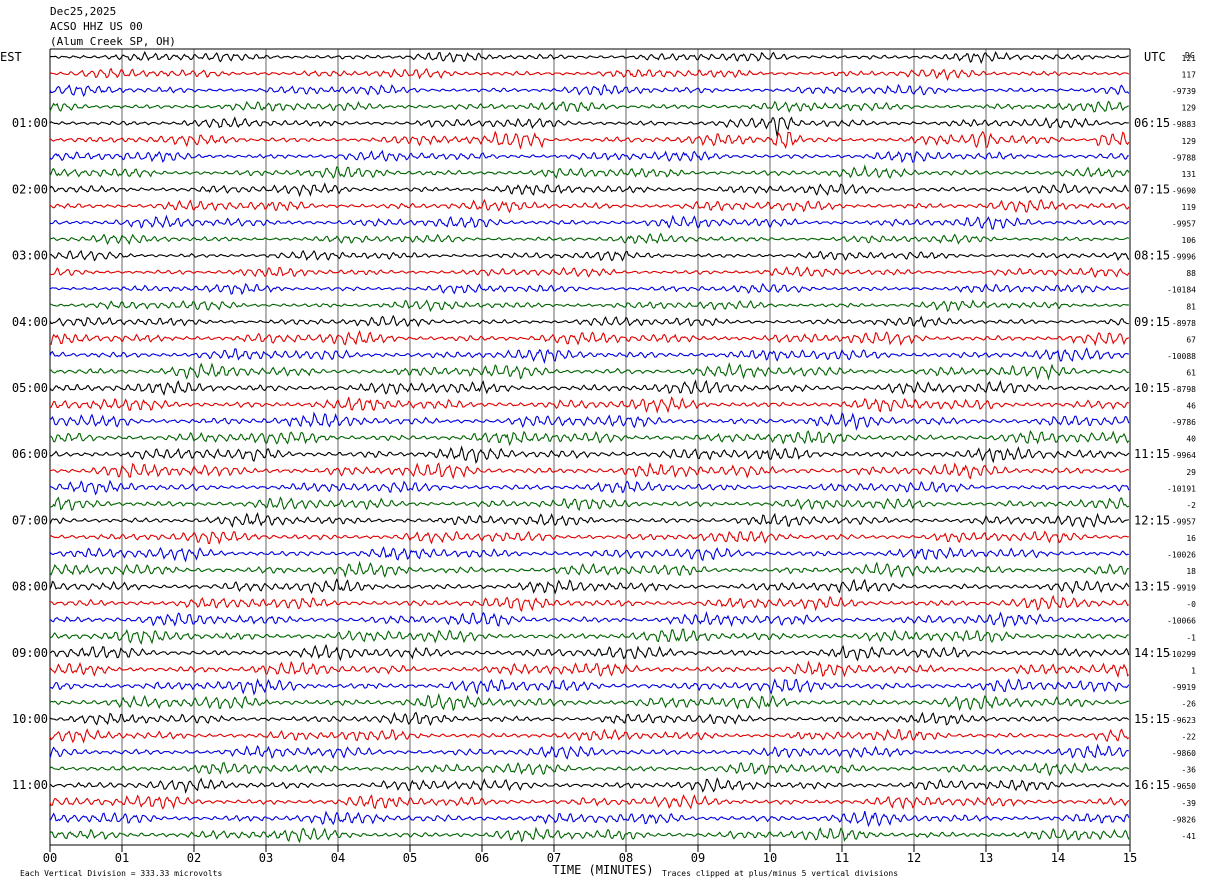 The image size is (1210, 886). I want to click on utc-hour-label: 07:15, so click(1152, 189).